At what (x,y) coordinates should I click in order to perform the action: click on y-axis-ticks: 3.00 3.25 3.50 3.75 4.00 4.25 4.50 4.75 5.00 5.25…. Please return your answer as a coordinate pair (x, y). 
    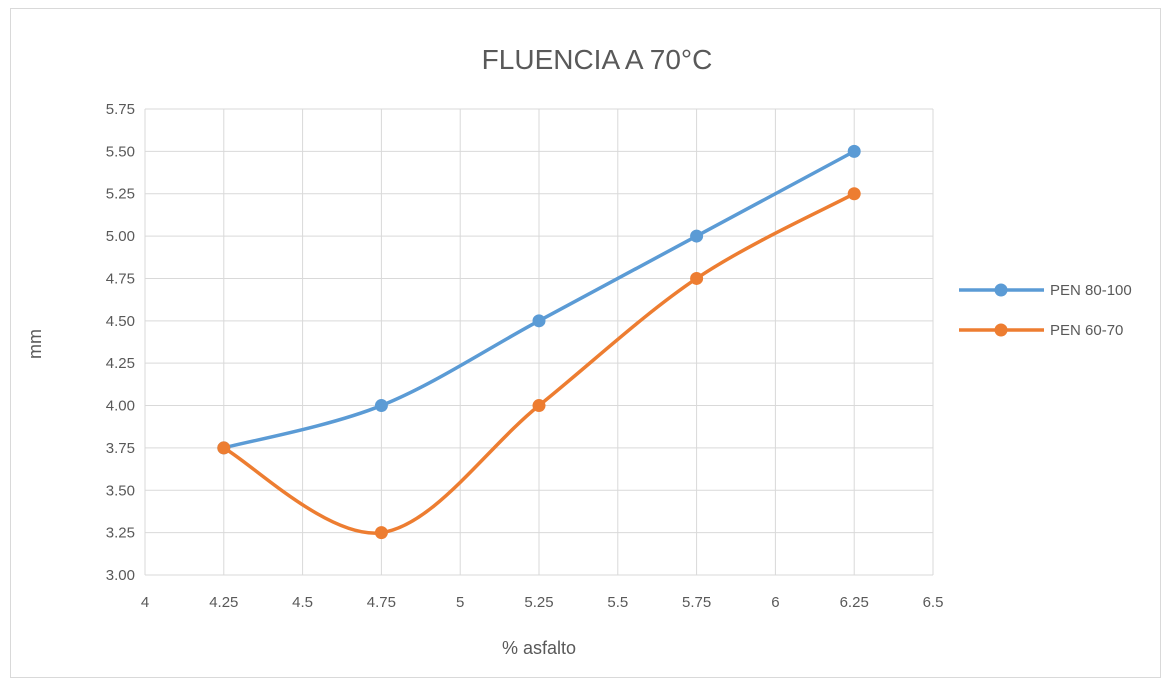
    Looking at the image, I should click on (120, 342).